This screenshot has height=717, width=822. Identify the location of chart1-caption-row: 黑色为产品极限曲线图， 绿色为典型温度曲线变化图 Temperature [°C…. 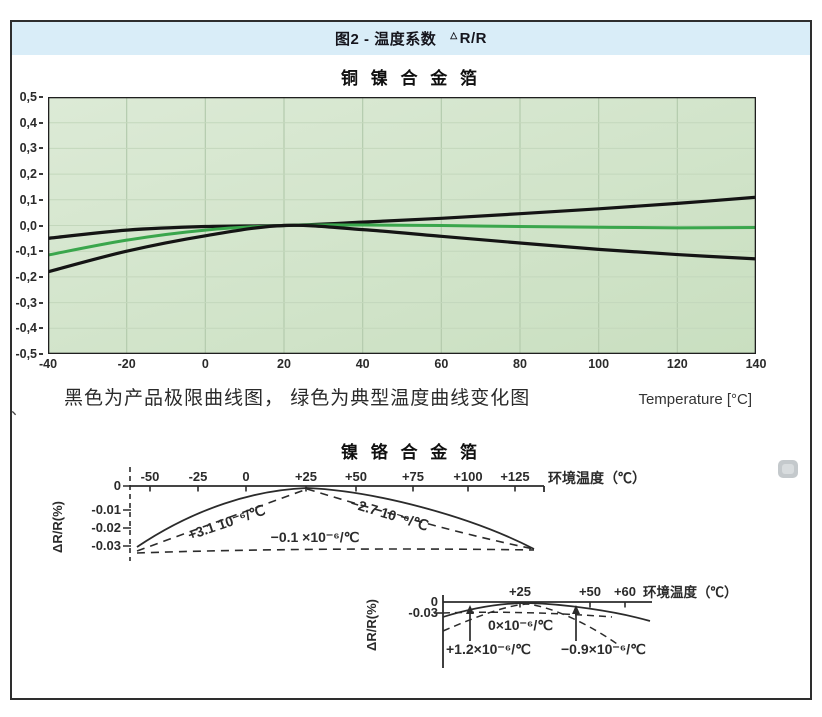
(402, 396).